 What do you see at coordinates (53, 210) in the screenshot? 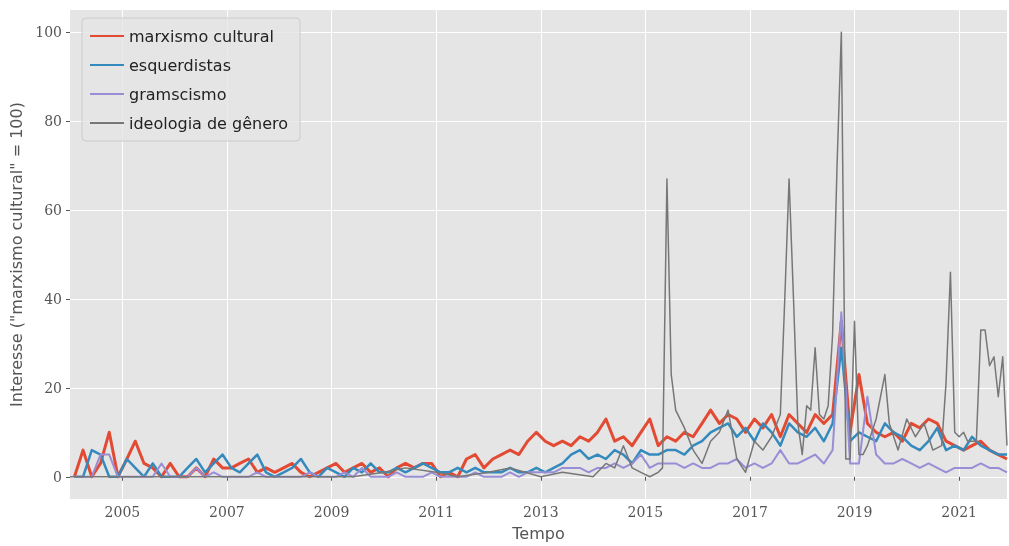
I see `y-tick-label: 60` at bounding box center [53, 210].